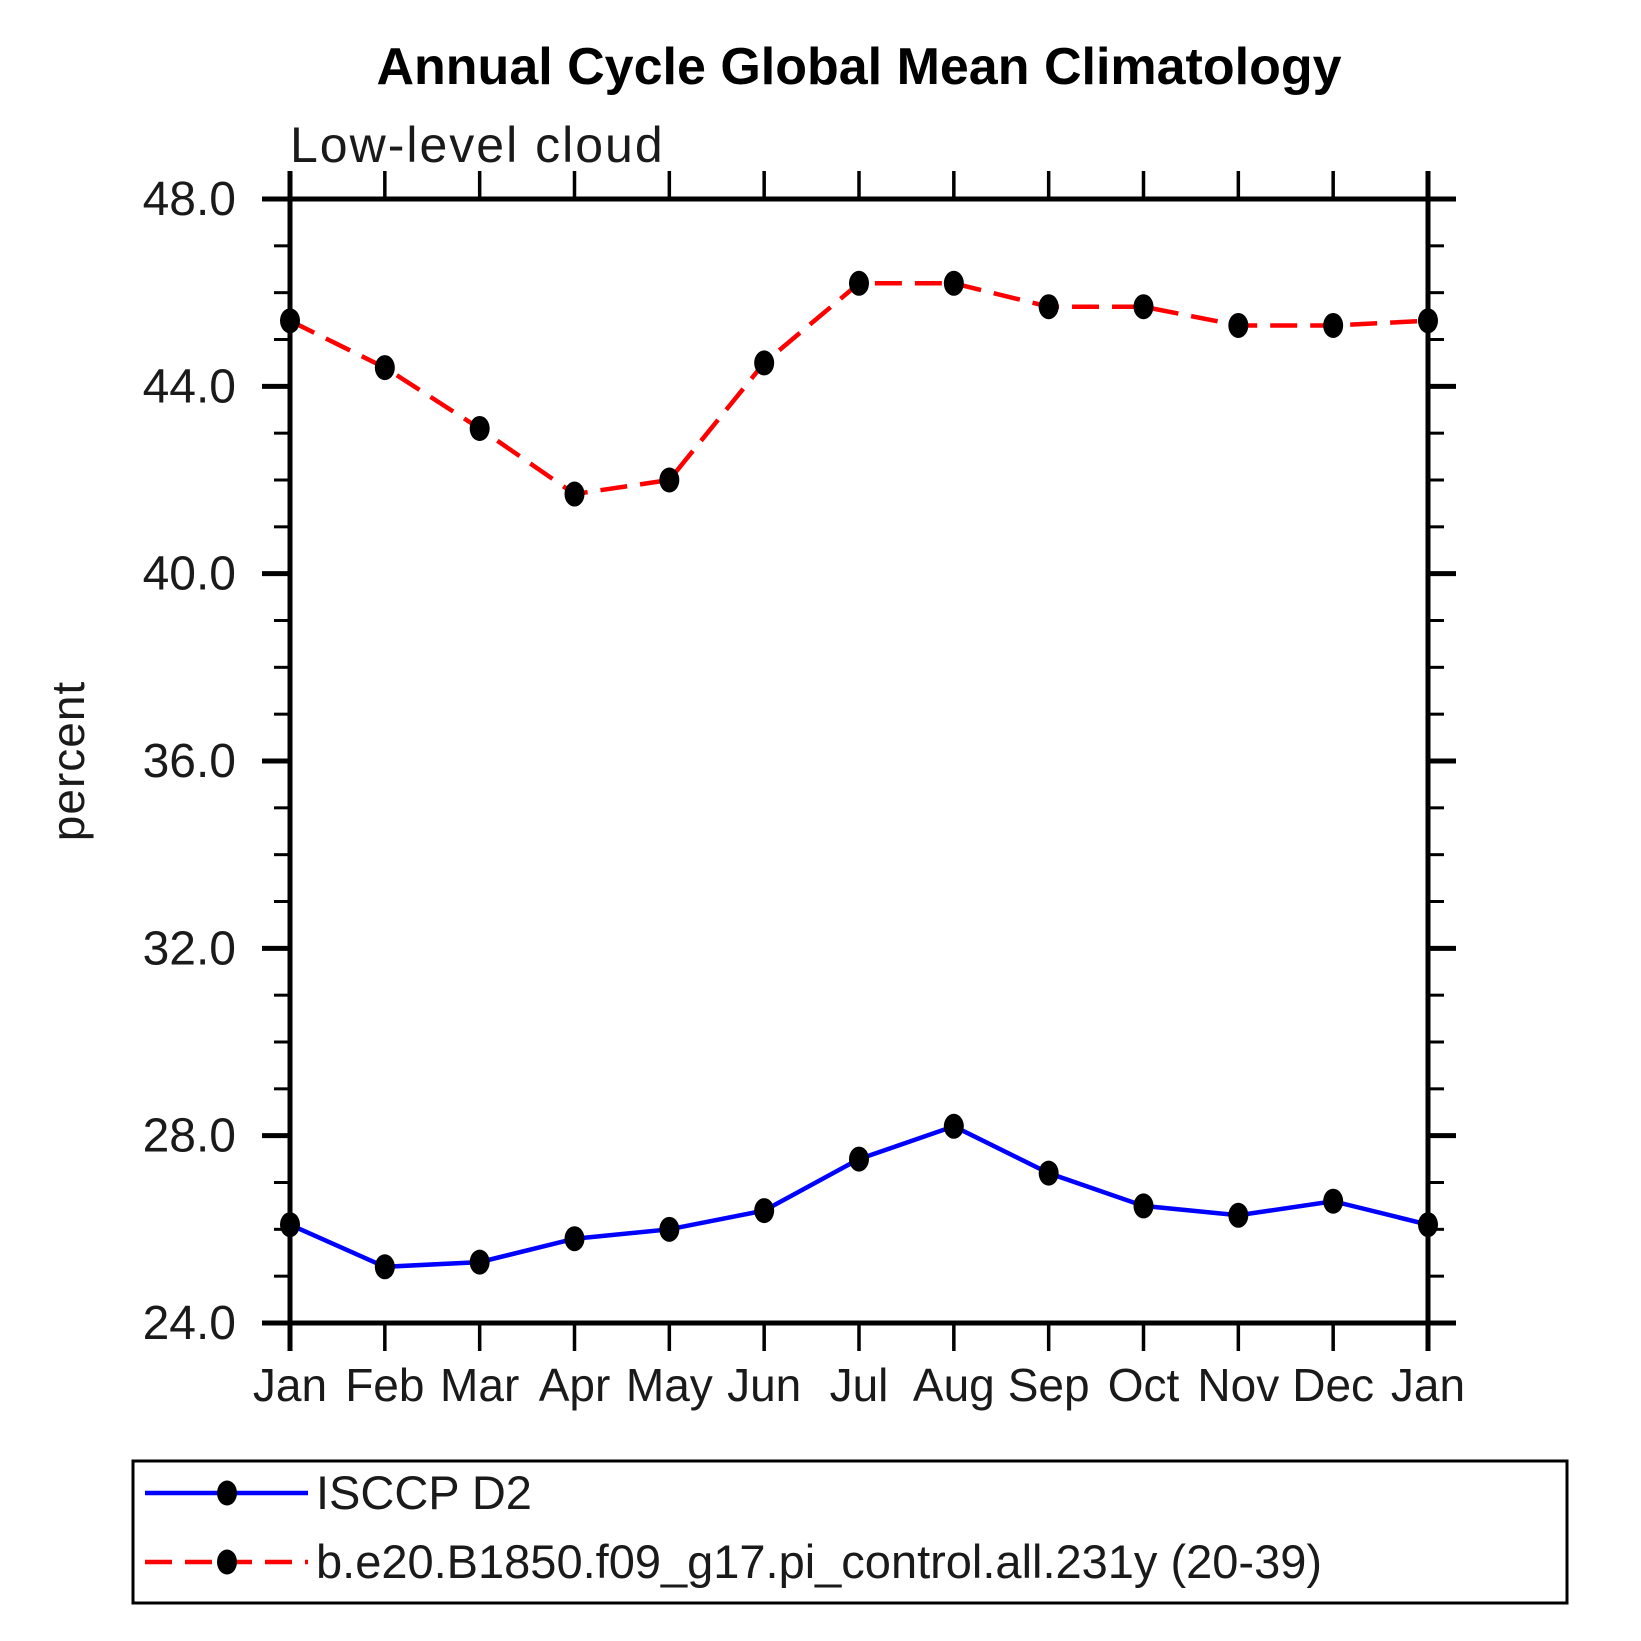  Describe the element at coordinates (858, 67) in the screenshot. I see `chart-title: Annual Cycle Global Mean Climatology` at that location.